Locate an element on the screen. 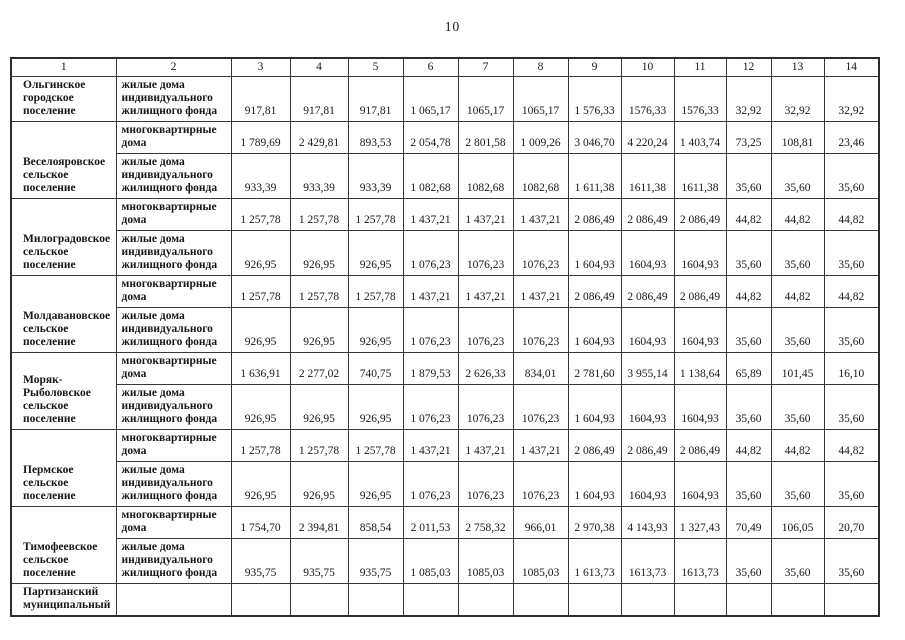 Image resolution: width=905 pixels, height=640 pixels. value-cell: 1085,03 is located at coordinates (540, 560).